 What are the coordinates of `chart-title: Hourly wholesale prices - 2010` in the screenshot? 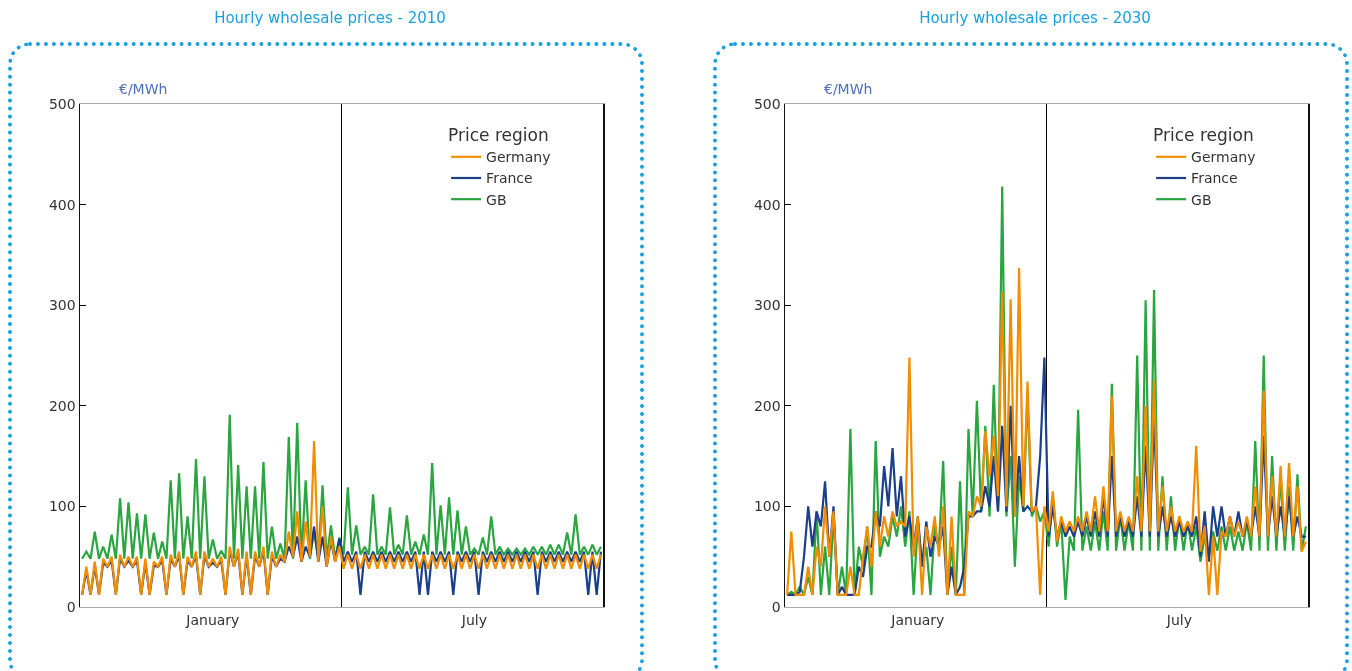 It's located at (330, 18).